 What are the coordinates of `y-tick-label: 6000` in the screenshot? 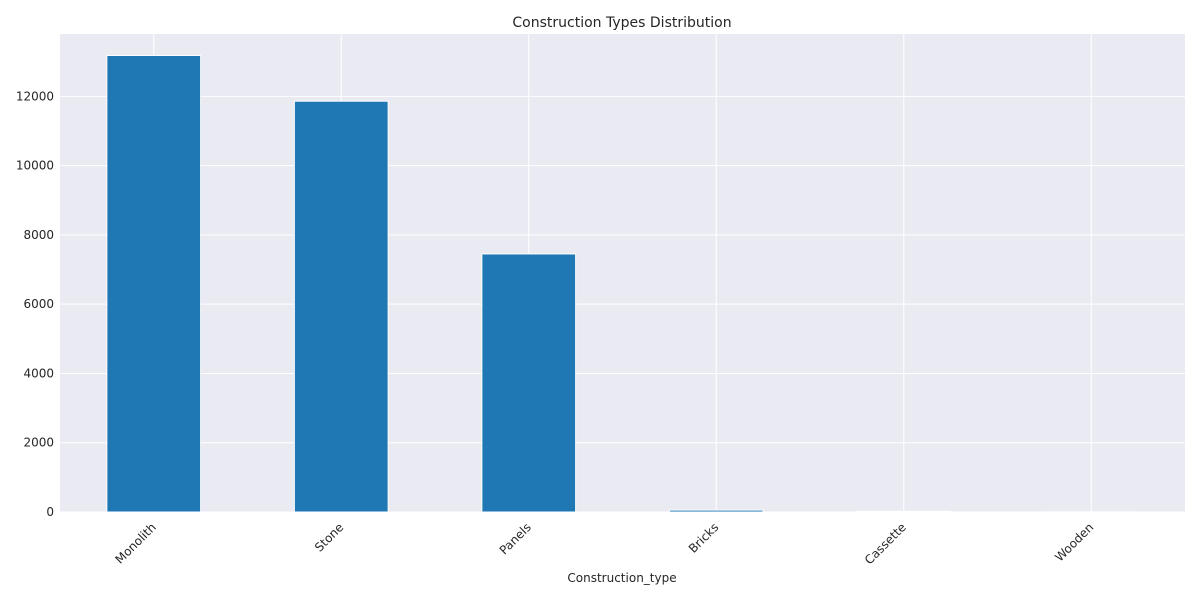 It's located at (38, 304).